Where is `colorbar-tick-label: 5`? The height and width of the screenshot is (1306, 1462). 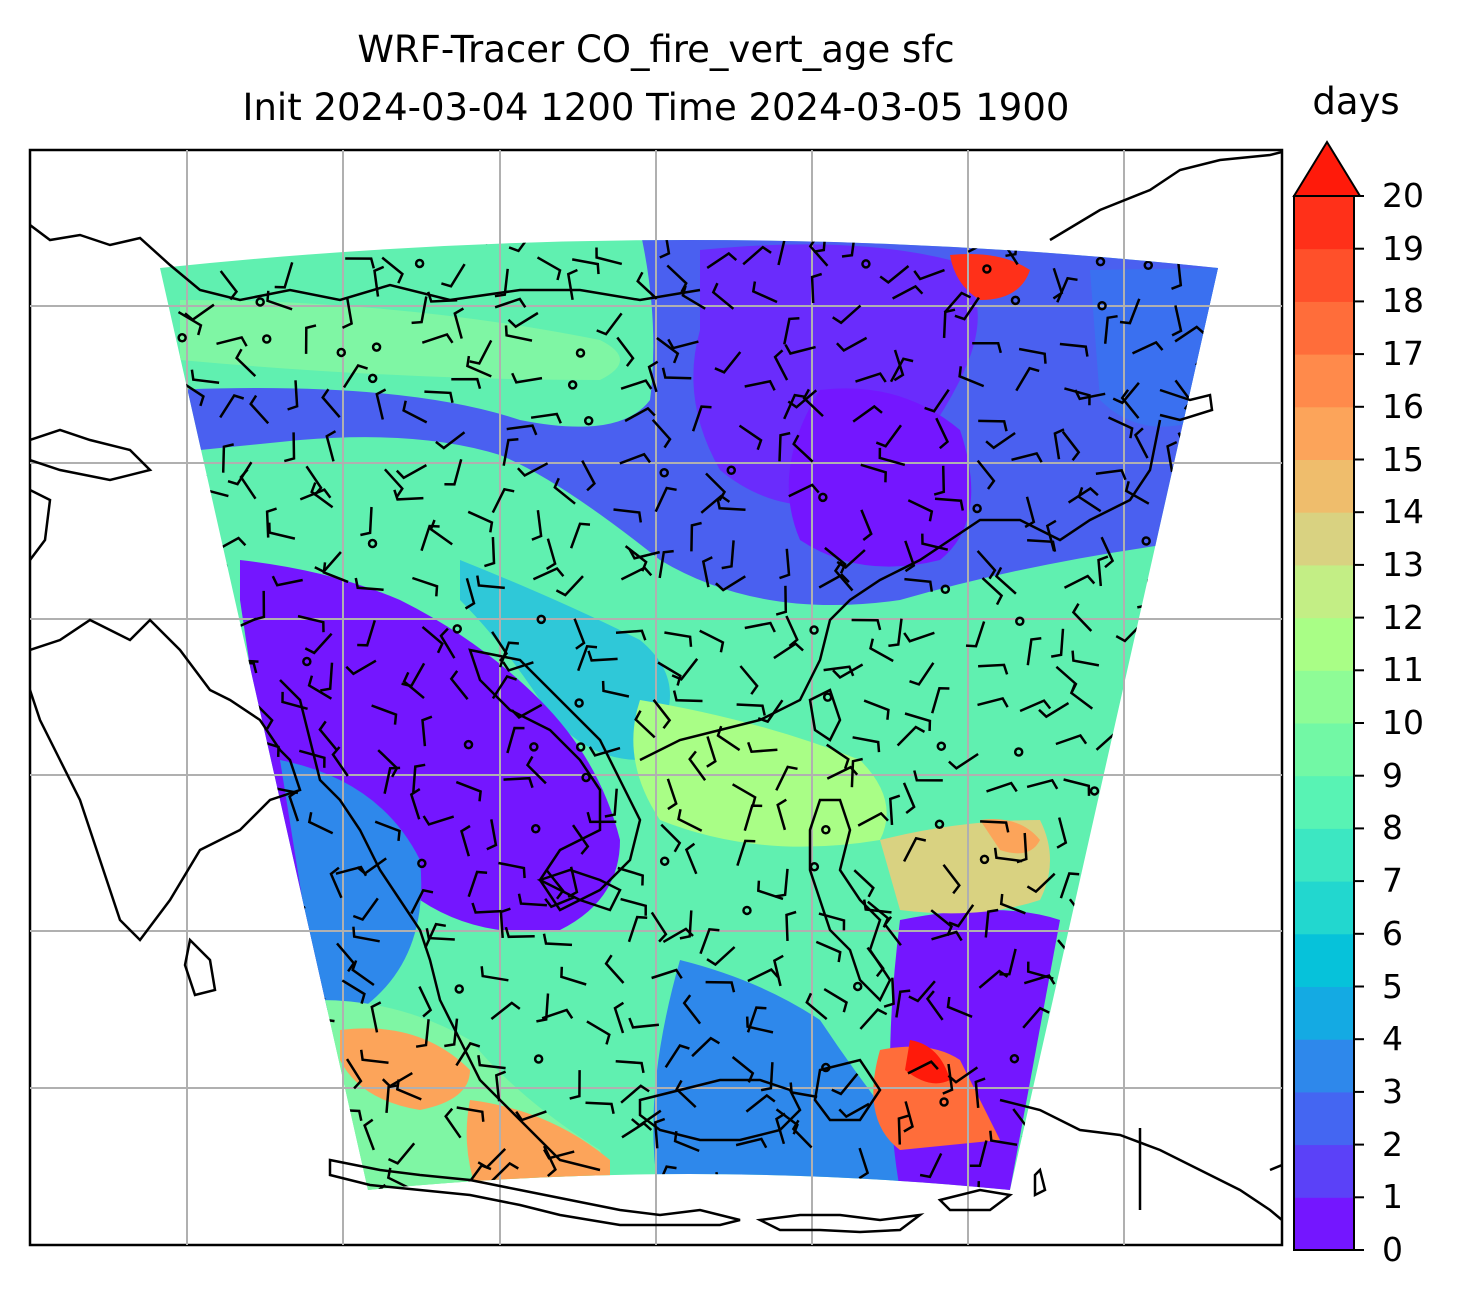
colorbar-tick-label: 5 is located at coordinates (1392, 986).